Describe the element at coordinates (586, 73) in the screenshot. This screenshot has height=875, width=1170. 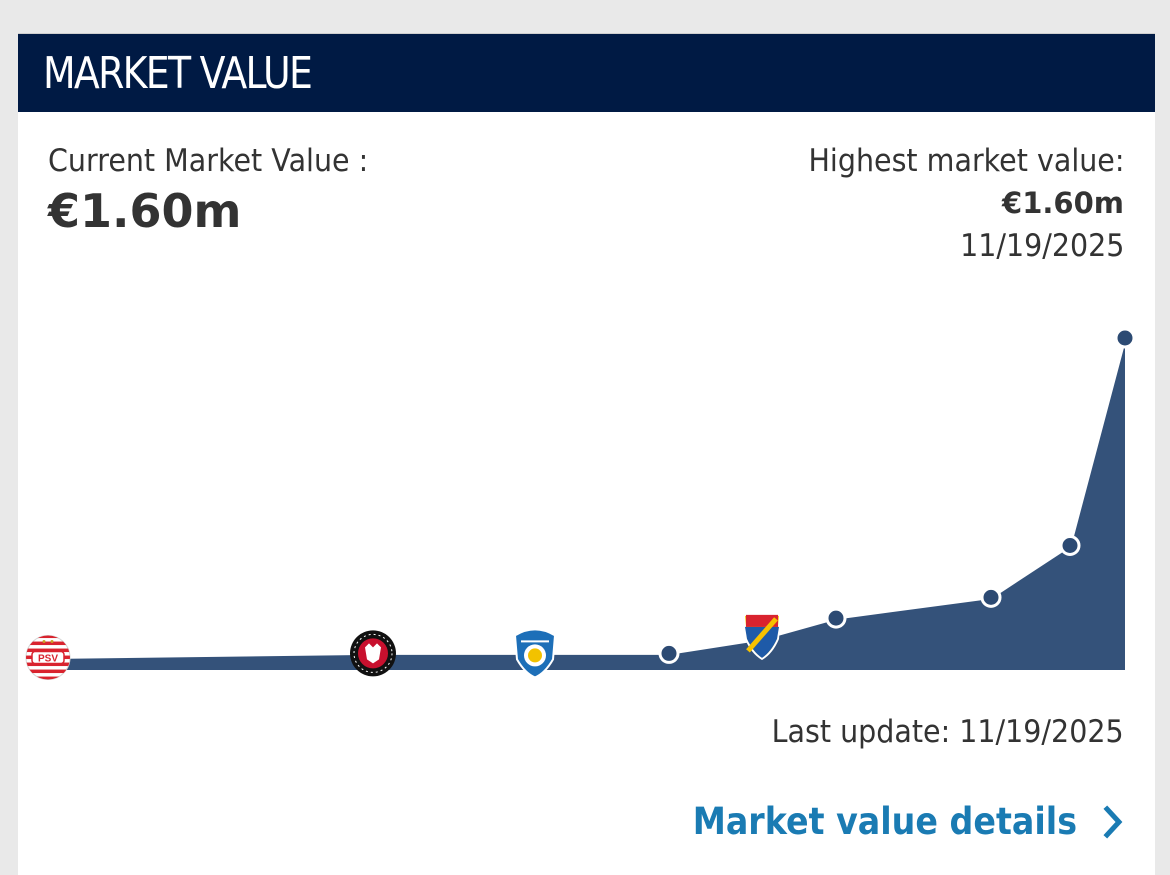
I see `card-header: MARKET VALUE` at that location.